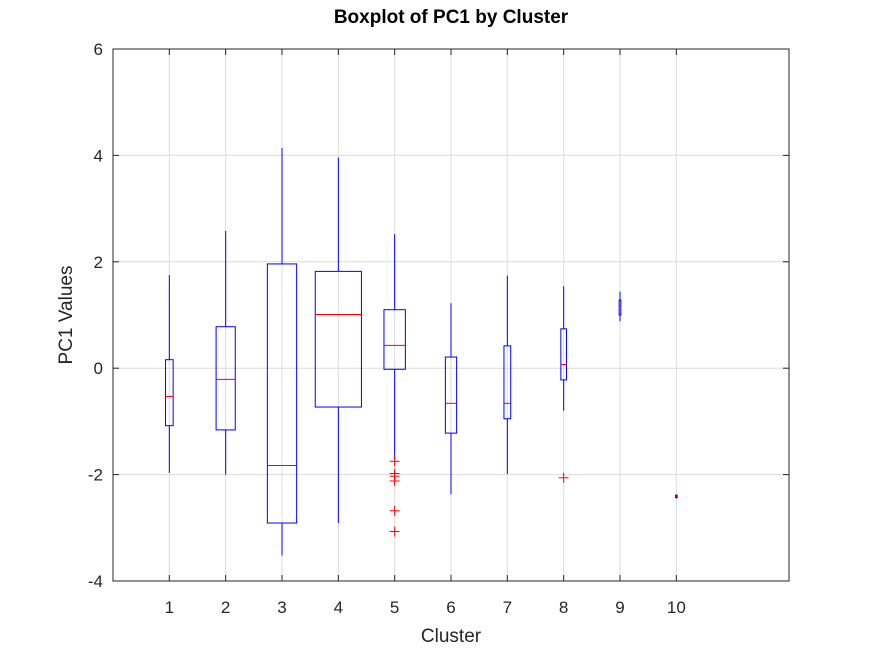 This screenshot has height=654, width=872. What do you see at coordinates (563, 607) in the screenshot?
I see `x-tick-label: 8` at bounding box center [563, 607].